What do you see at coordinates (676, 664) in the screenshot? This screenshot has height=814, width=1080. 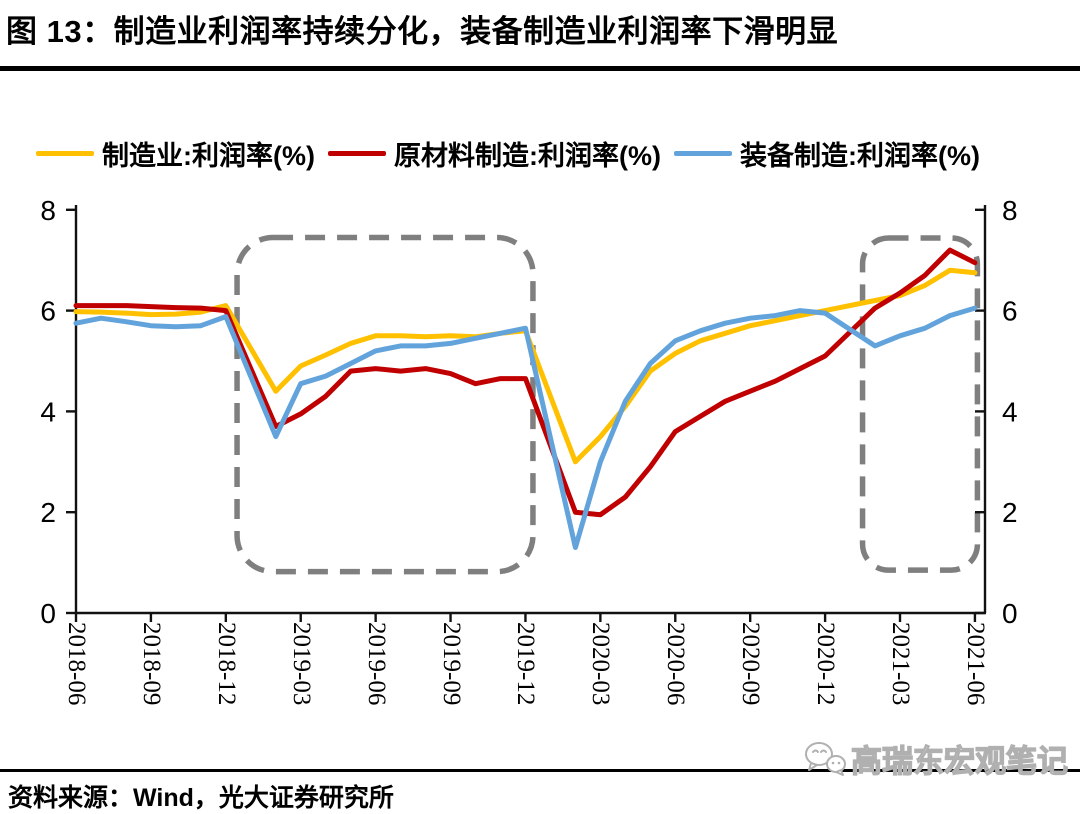 I see `x-axis-label: 2020-06` at bounding box center [676, 664].